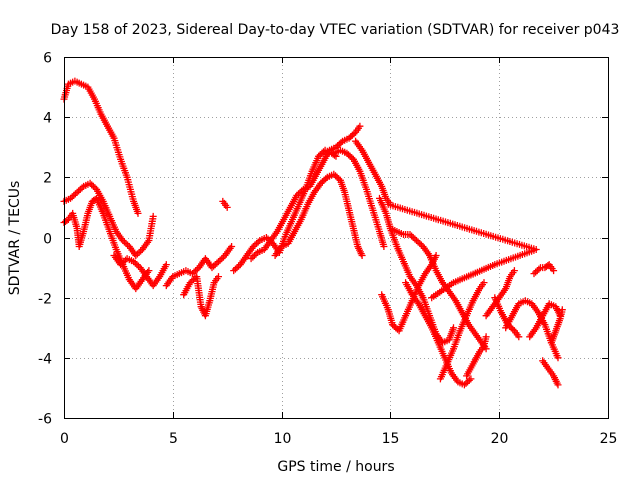 Image resolution: width=640 pixels, height=480 pixels. What do you see at coordinates (101, 147) in the screenshot?
I see `series-track-a` at bounding box center [101, 147].